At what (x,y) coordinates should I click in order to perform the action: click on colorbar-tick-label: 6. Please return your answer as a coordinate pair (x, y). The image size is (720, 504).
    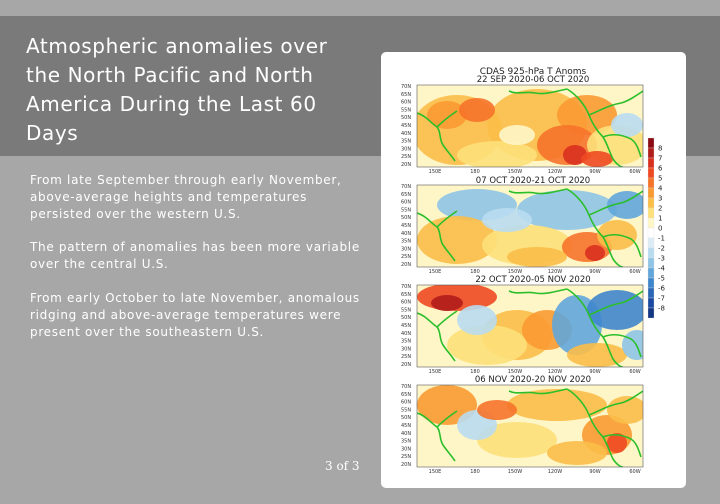
    Looking at the image, I should click on (660, 169).